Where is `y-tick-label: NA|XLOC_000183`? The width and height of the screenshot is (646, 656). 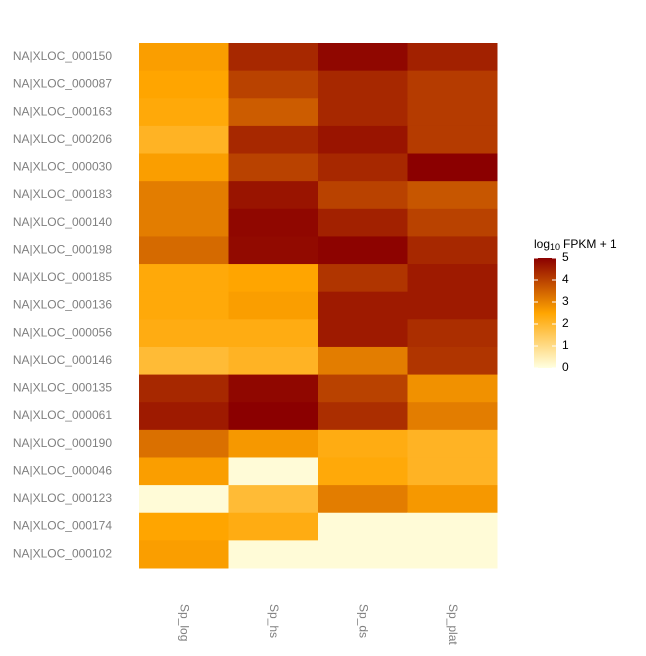
y-tick-label: NA|XLOC_000183 is located at coordinates (63, 194).